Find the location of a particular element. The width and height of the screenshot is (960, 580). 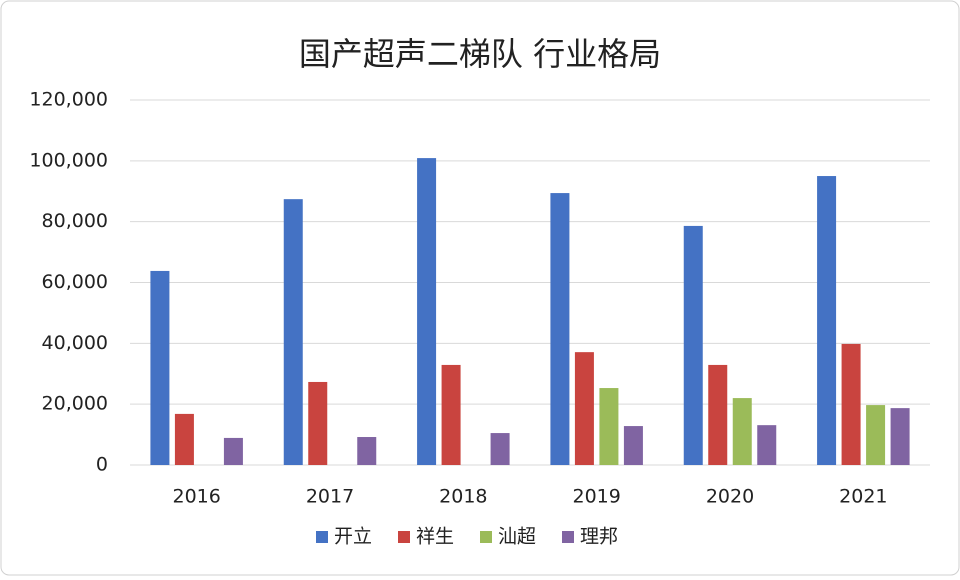

x-tick-label: 2017 is located at coordinates (330, 497).